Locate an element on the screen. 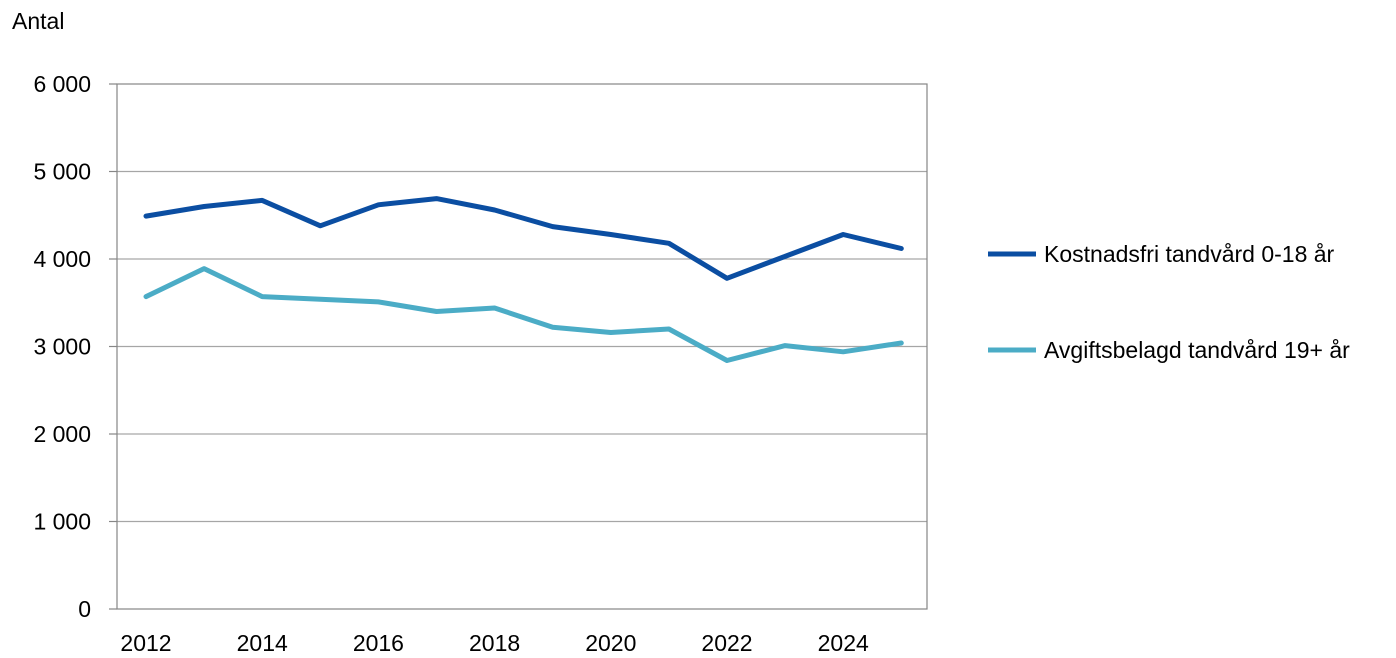 The image size is (1396, 658). y-axis-label: Antal is located at coordinates (38, 21).